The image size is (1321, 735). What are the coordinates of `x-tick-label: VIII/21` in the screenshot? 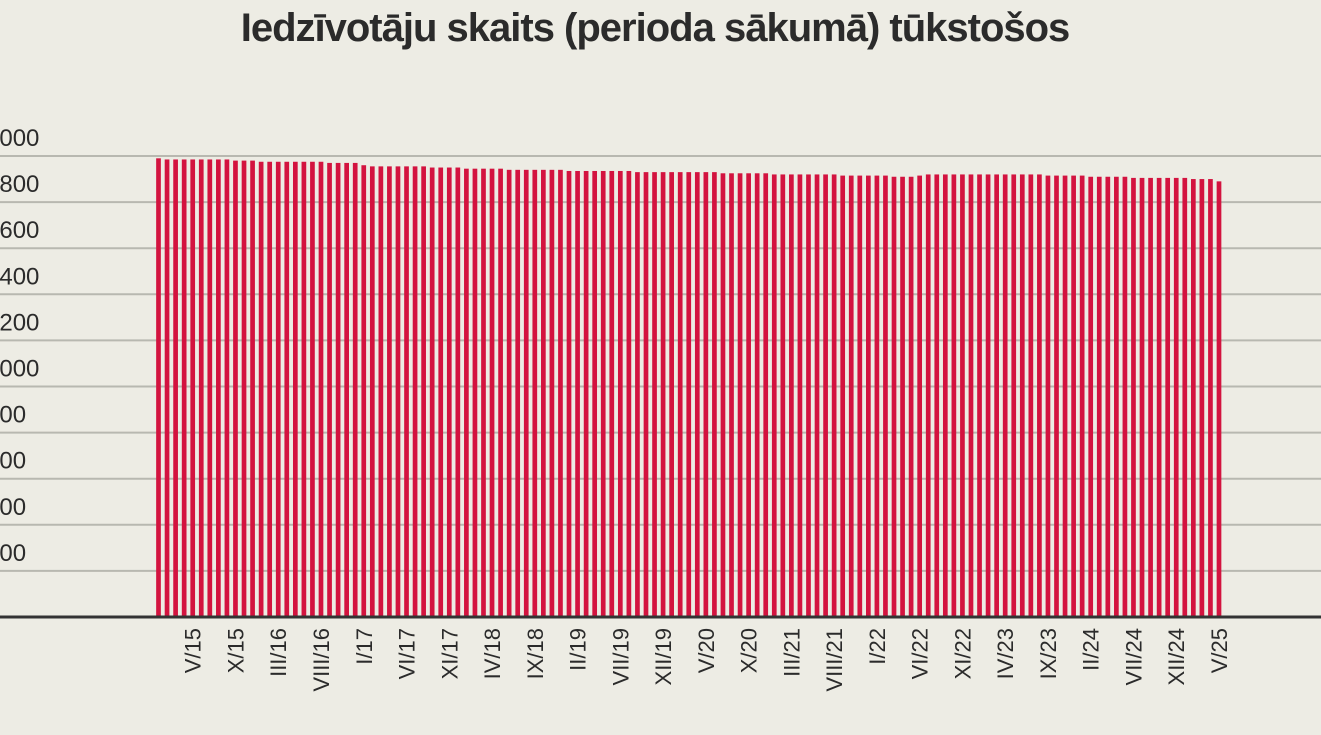 It's located at (834, 660).